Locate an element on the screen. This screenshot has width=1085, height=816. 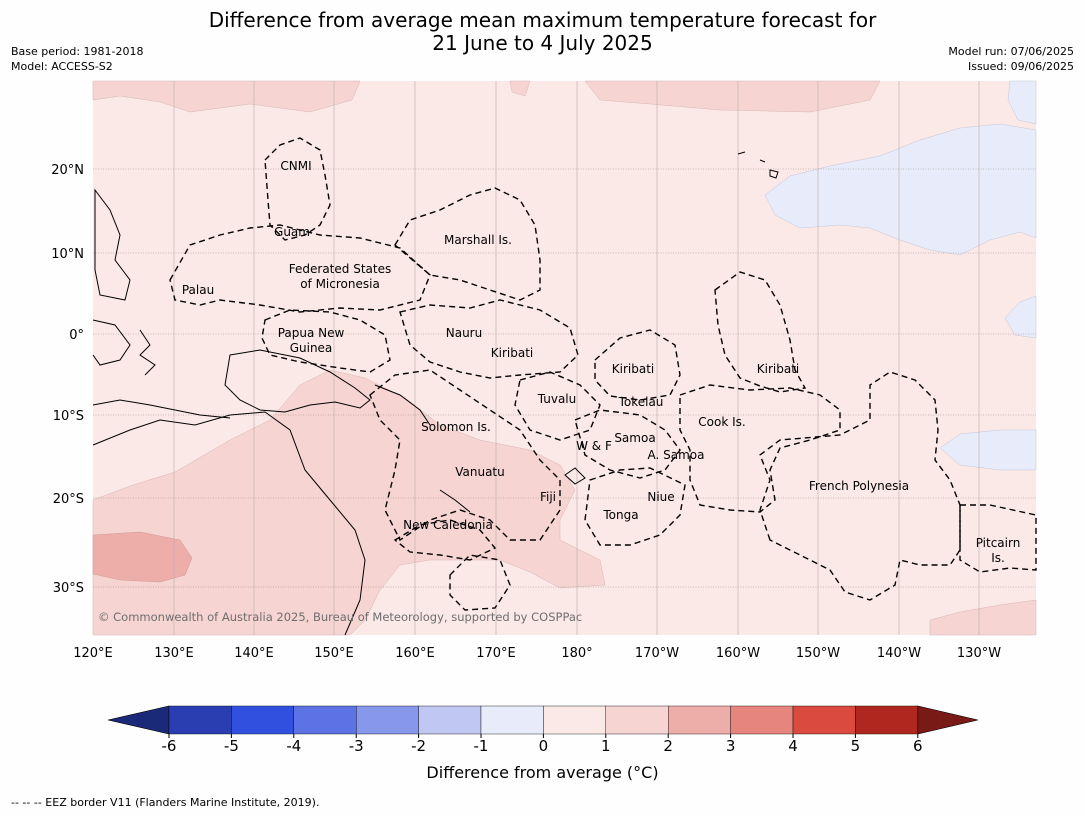
region-label: Solomon Is. is located at coordinates (456, 427).